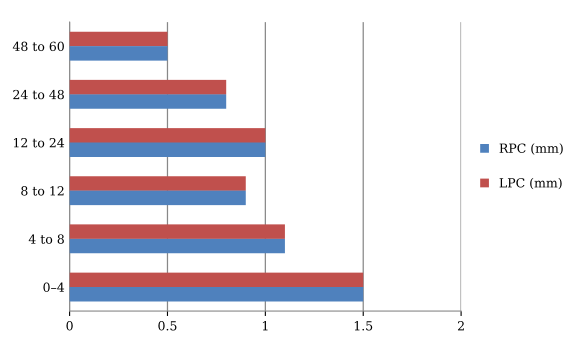 Image resolution: width=580 pixels, height=340 pixels. I want to click on x-tick-label: 0.5, so click(167, 325).